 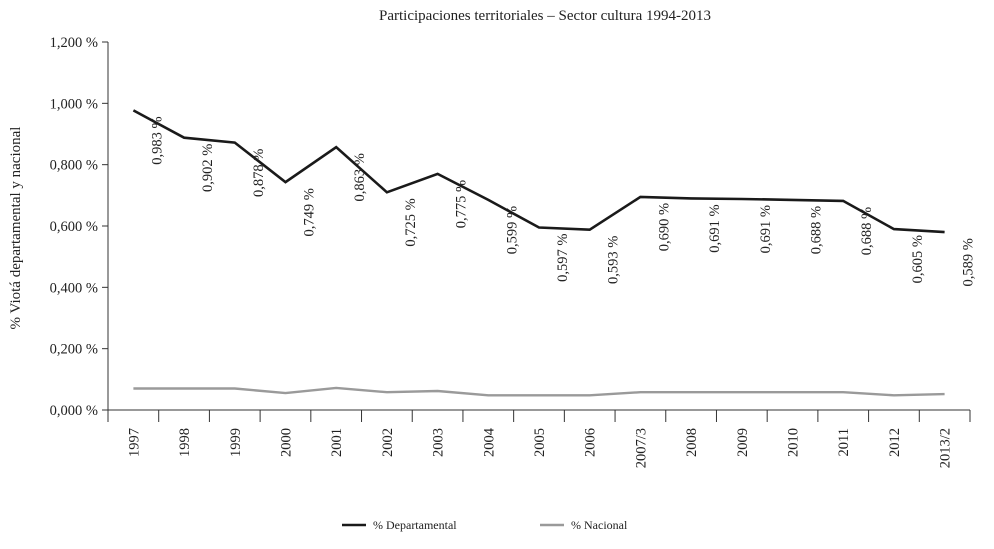 What do you see at coordinates (74, 227) in the screenshot?
I see `y-tick-label: 0,600 %` at bounding box center [74, 227].